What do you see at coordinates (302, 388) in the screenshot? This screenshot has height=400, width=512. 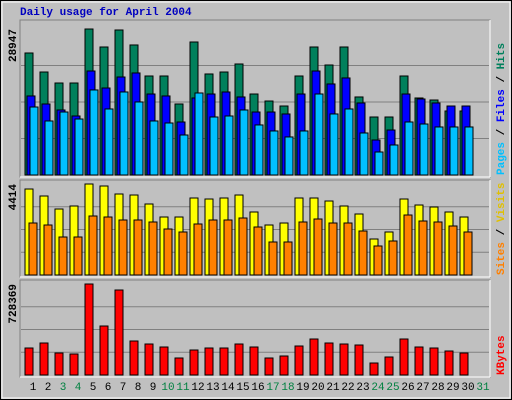 I see `x-tick-label: 19` at bounding box center [302, 388].